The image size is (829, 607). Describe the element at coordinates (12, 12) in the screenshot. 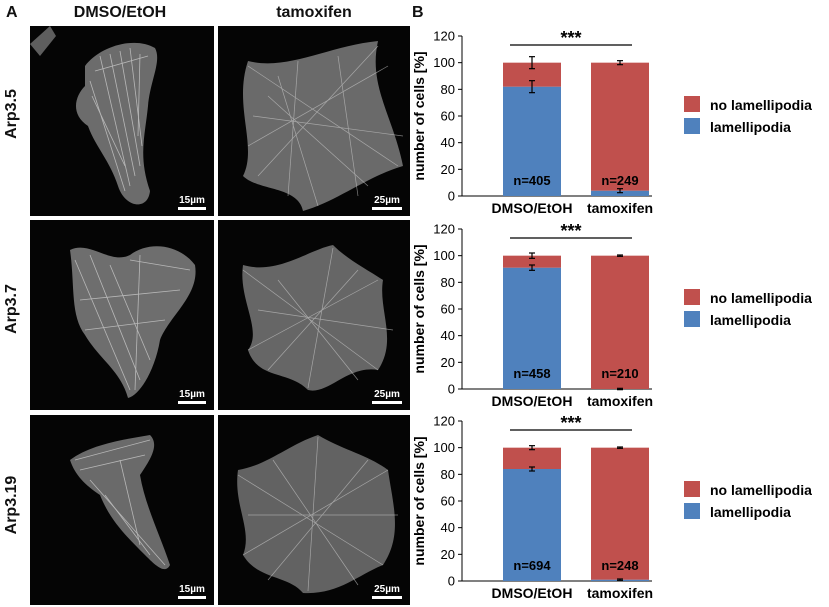

I see `panel-a-letter: A` at that location.